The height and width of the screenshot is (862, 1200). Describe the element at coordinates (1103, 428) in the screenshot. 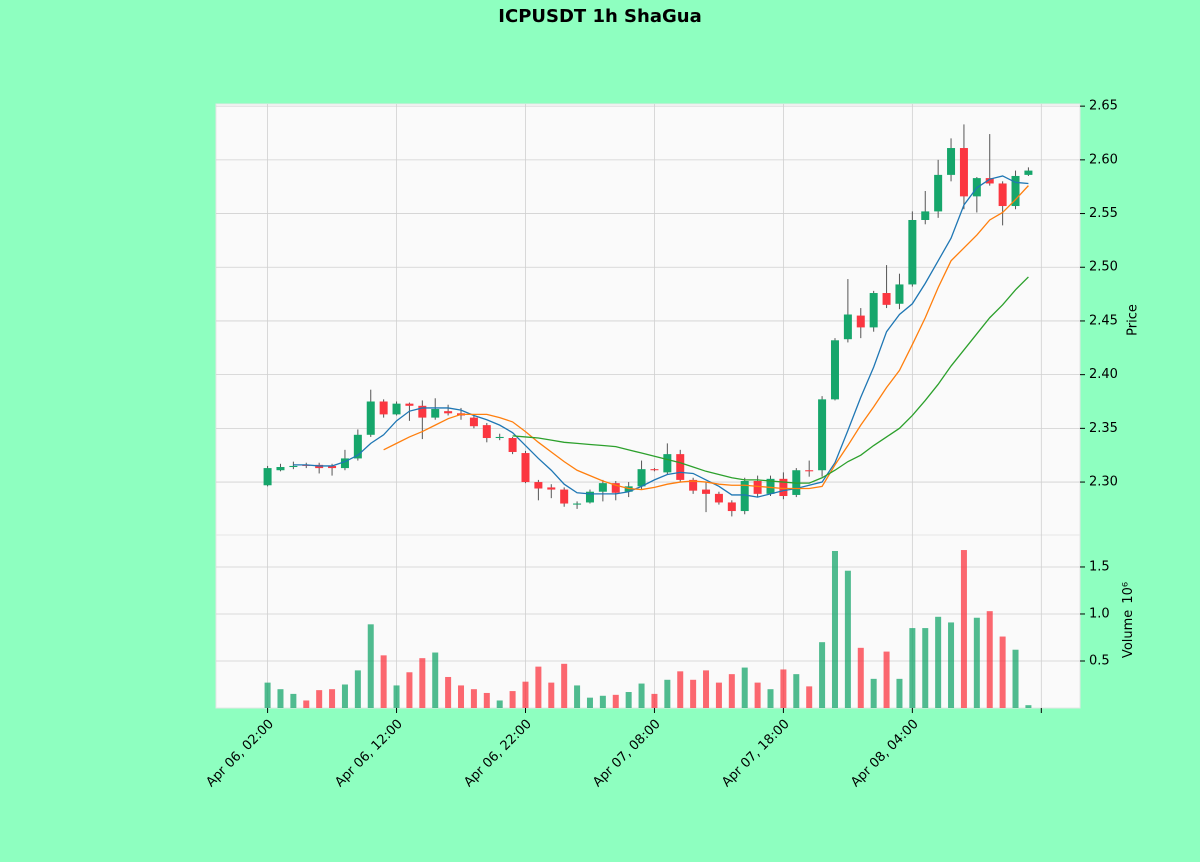

I see `y-tick-label: 2.35` at that location.